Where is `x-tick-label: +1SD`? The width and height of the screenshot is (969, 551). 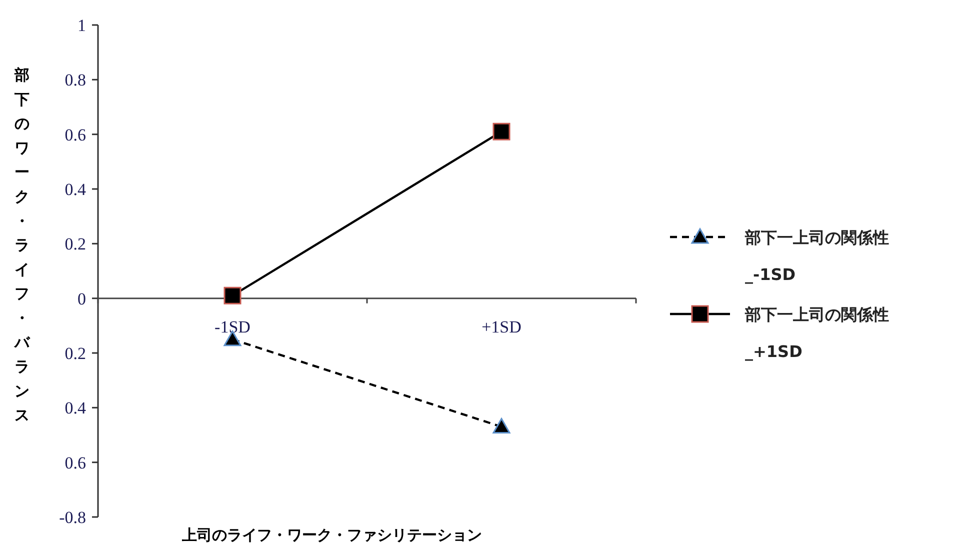
x-tick-label: +1SD is located at coordinates (502, 326).